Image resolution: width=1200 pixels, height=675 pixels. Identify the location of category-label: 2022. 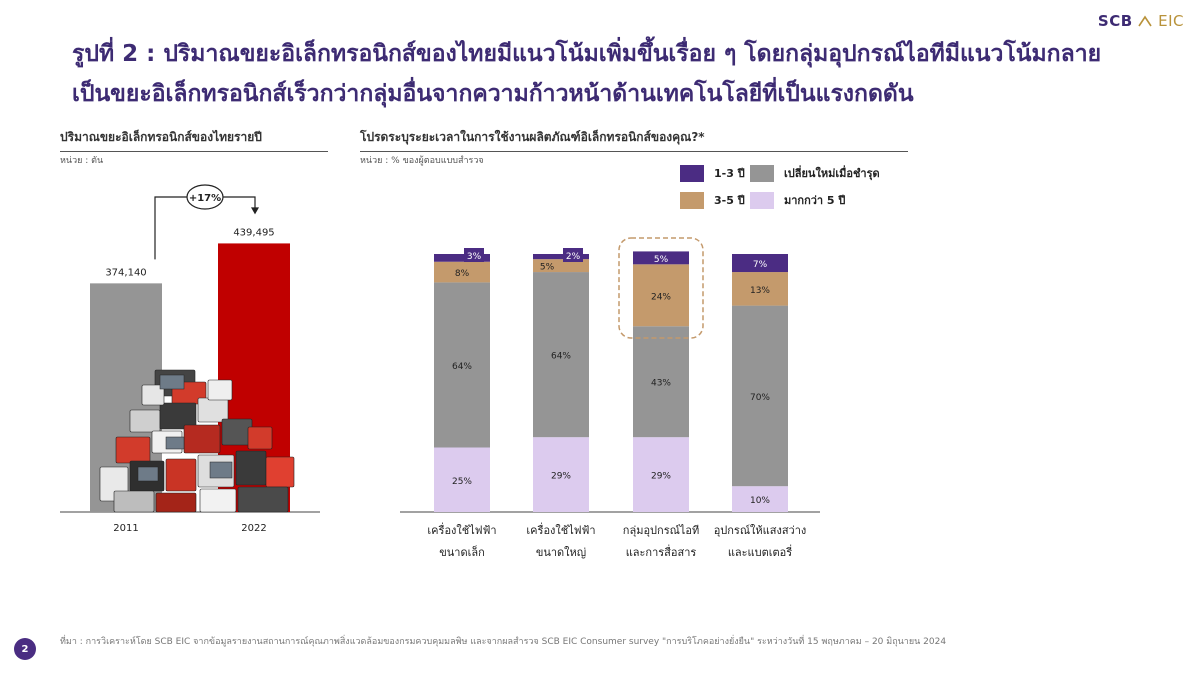
(253, 528).